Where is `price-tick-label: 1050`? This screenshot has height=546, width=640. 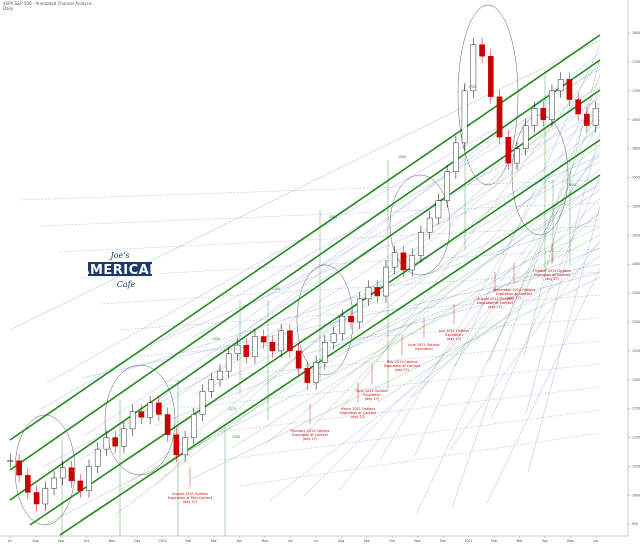
price-tick-label: 1050 is located at coordinates (636, 466).